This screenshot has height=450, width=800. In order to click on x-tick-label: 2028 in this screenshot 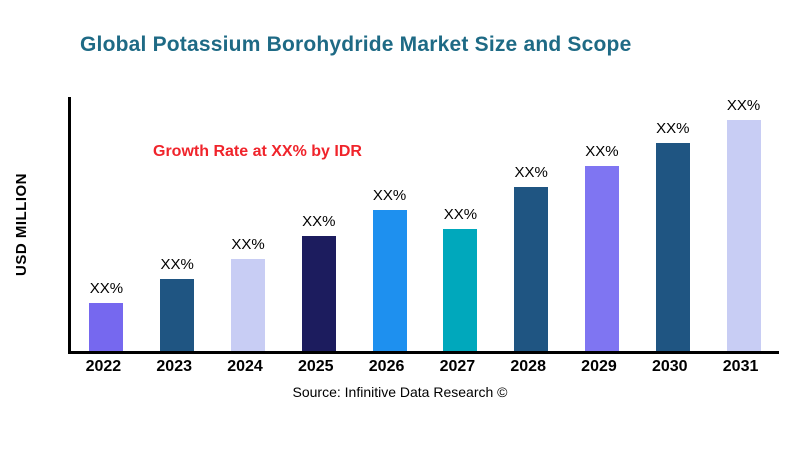, I will do `click(528, 366)`.